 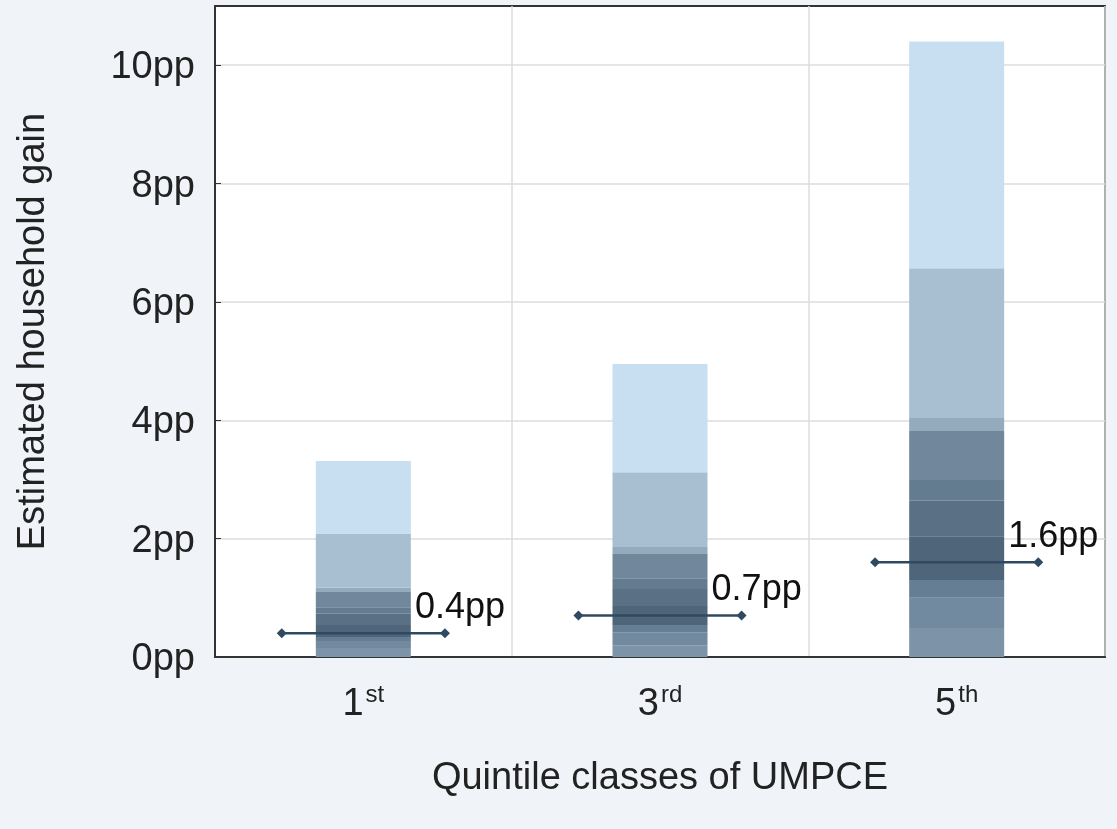 I want to click on y-tick-label: 0pp, so click(x=163, y=657).